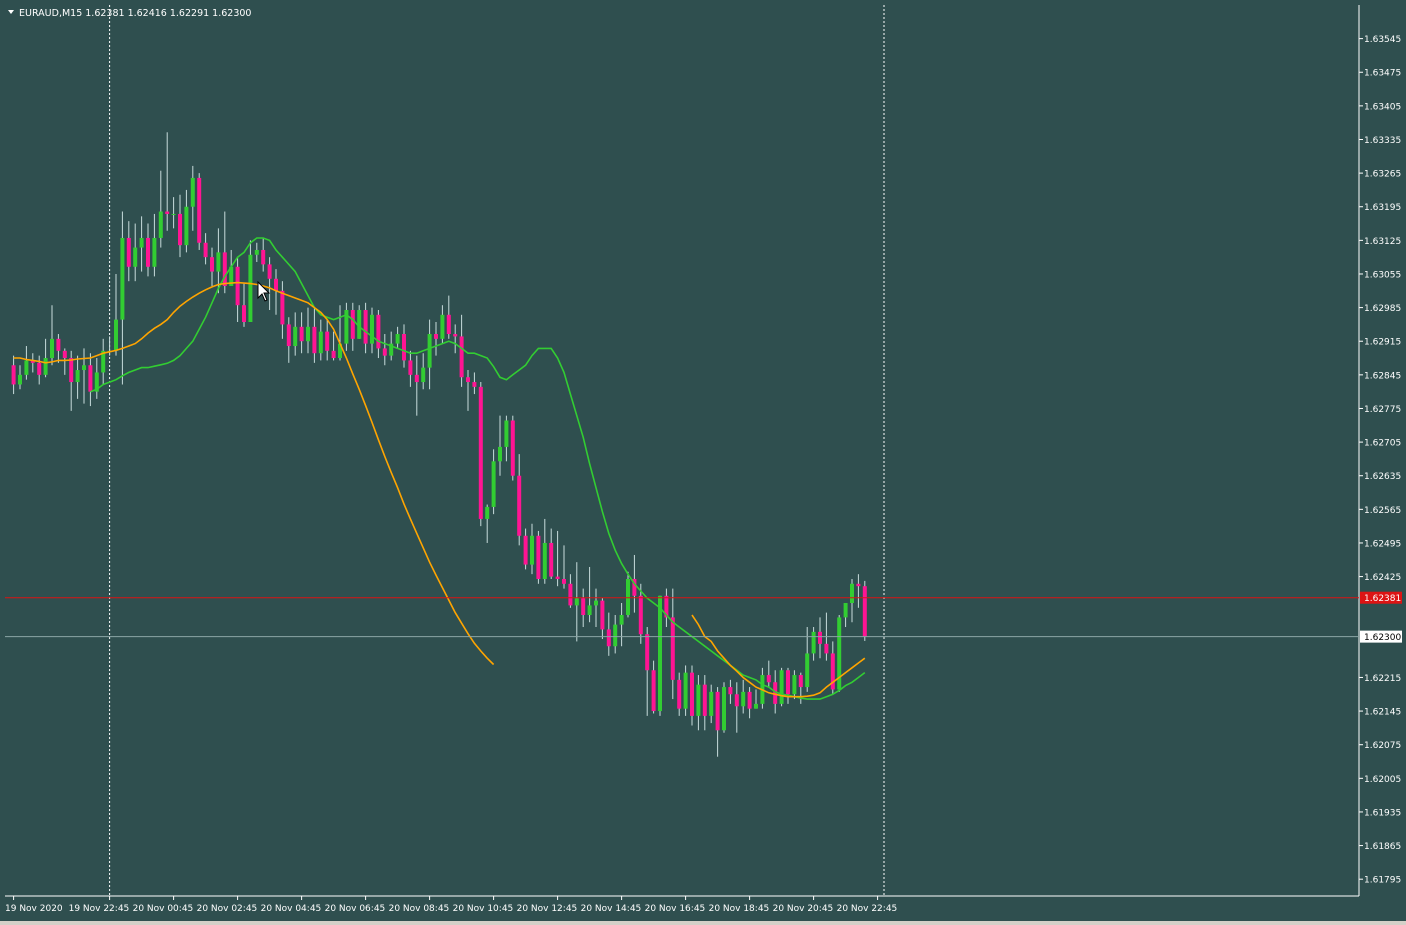 This screenshot has width=1406, height=925. Describe the element at coordinates (227, 909) in the screenshot. I see `time-tick-label: 20 Nov 02:45` at that location.